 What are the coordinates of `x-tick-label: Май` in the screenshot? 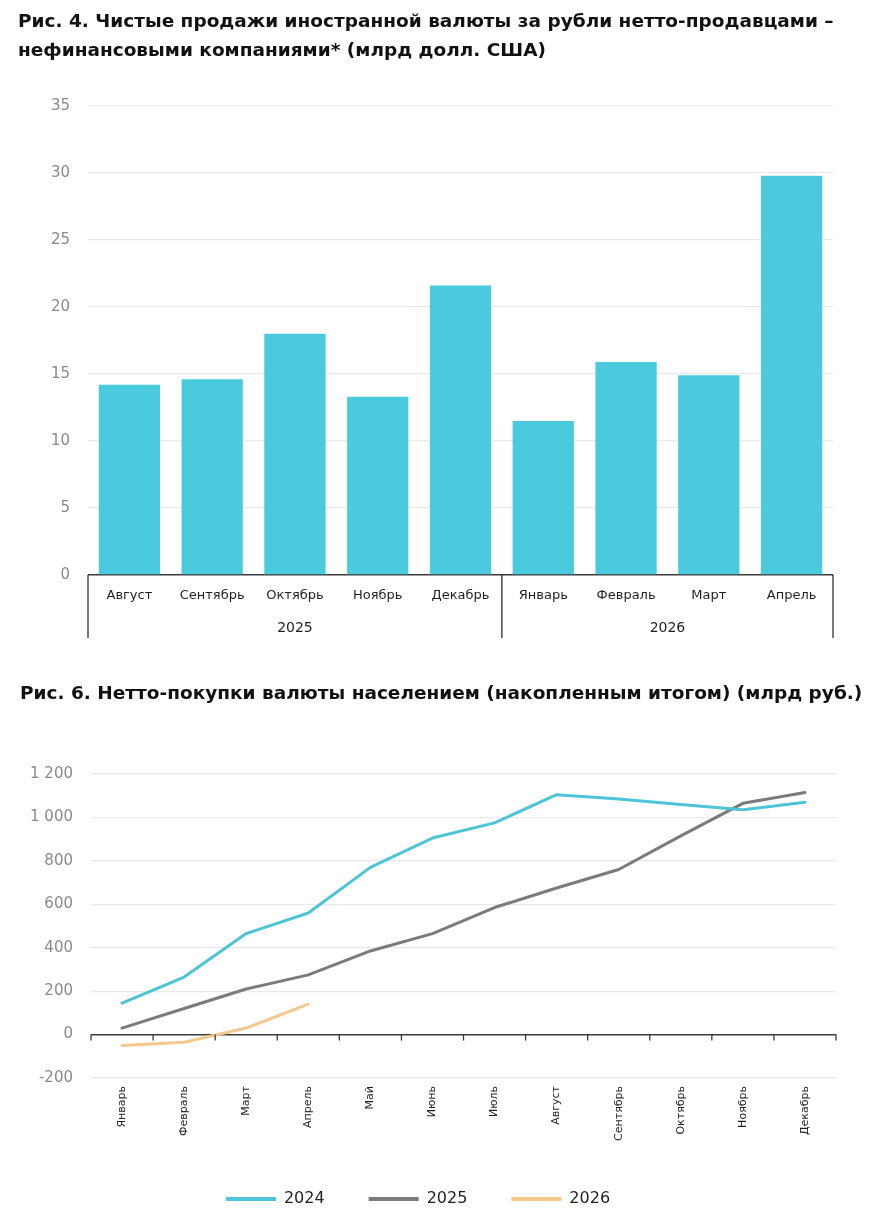 It's located at (370, 1098).